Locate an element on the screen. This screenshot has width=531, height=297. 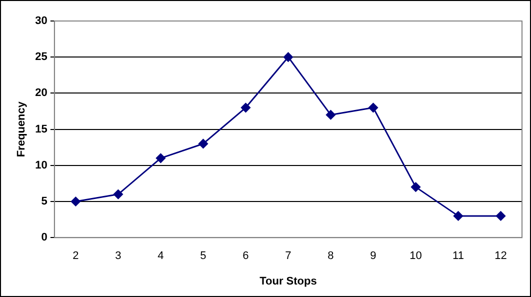
x-tick-label: 5 is located at coordinates (203, 256).